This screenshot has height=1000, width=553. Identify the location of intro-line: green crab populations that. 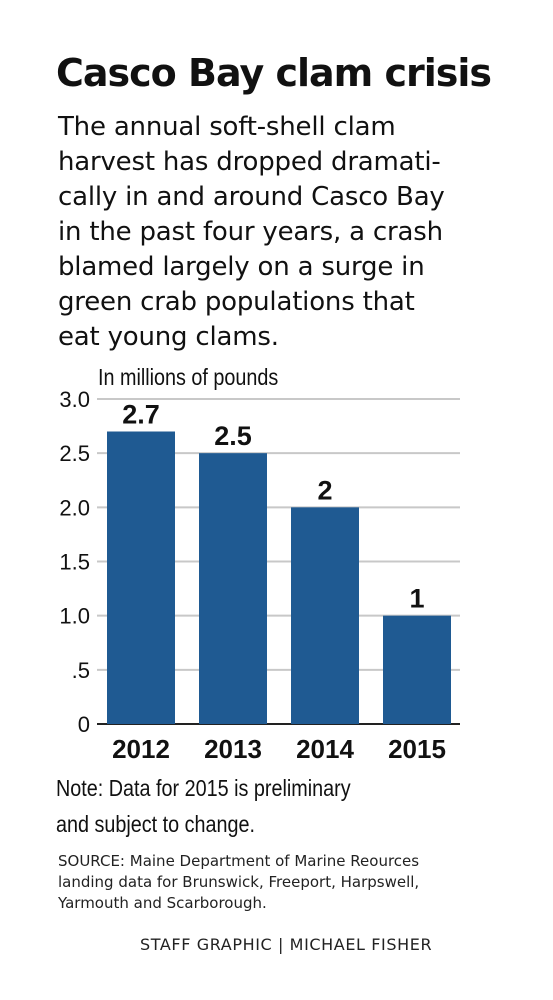
(236, 302).